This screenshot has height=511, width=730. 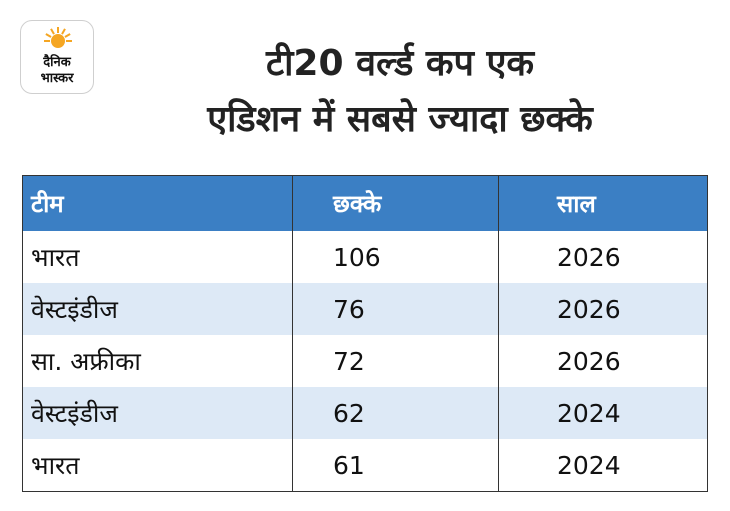 What do you see at coordinates (396, 309) in the screenshot?
I see `sixes-cell: 76` at bounding box center [396, 309].